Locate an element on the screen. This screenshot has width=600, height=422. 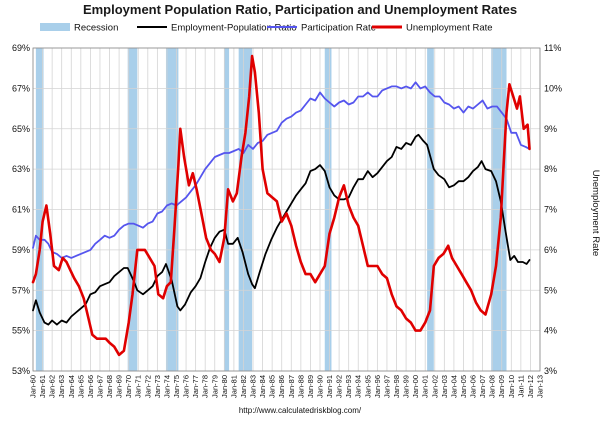
x-tick-label: Jan-62 is located at coordinates (52, 386).